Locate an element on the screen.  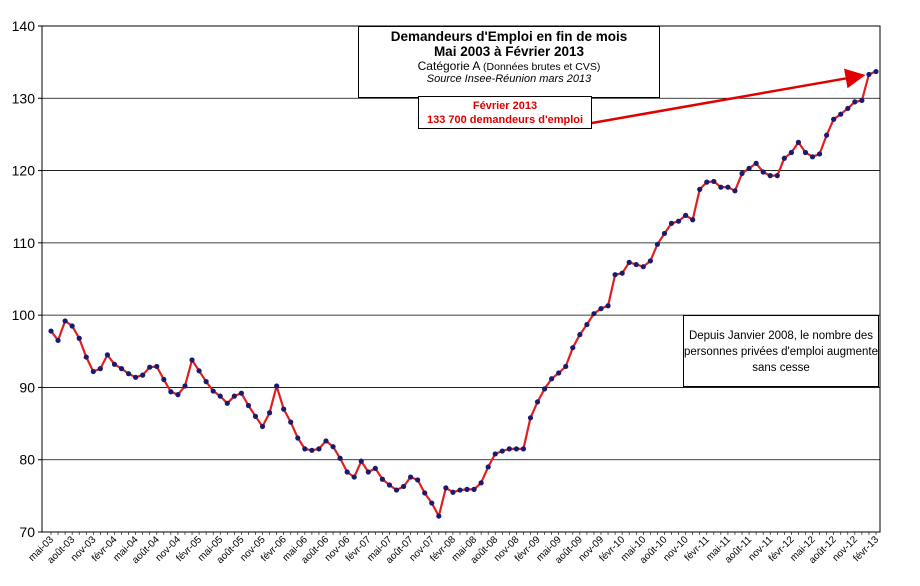
y-tick-label: 90 is located at coordinates (27, 387).